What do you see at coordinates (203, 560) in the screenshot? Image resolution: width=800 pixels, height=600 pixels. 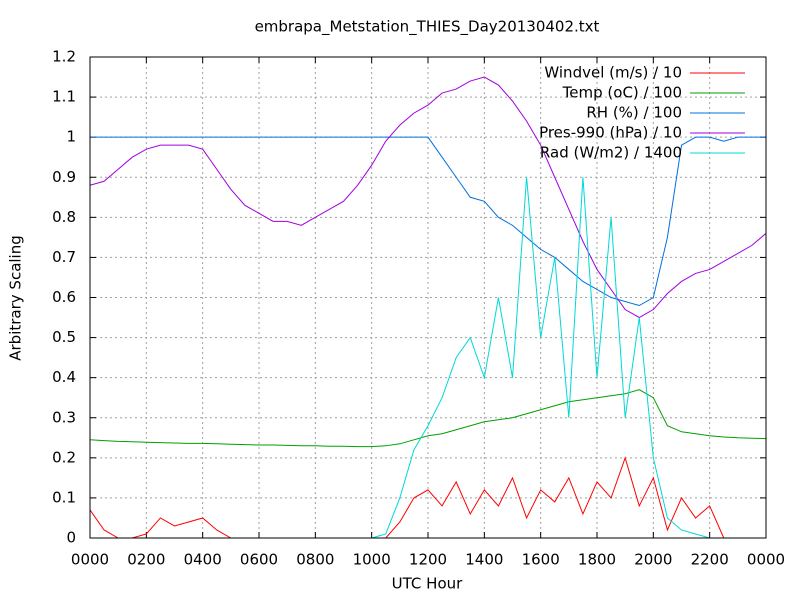 I see `x-tick-label: 0400` at bounding box center [203, 560].